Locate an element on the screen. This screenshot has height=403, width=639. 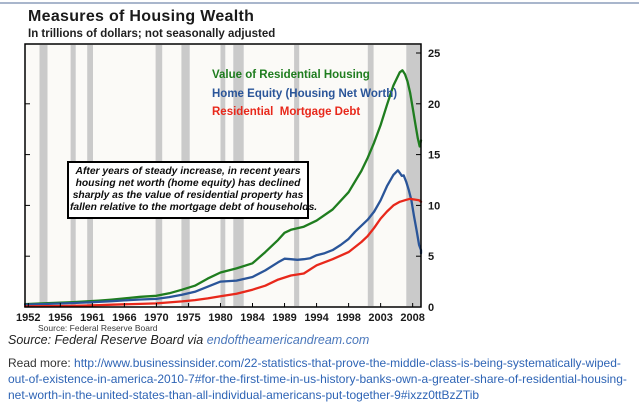
y-tick-label: 20 is located at coordinates (434, 105).